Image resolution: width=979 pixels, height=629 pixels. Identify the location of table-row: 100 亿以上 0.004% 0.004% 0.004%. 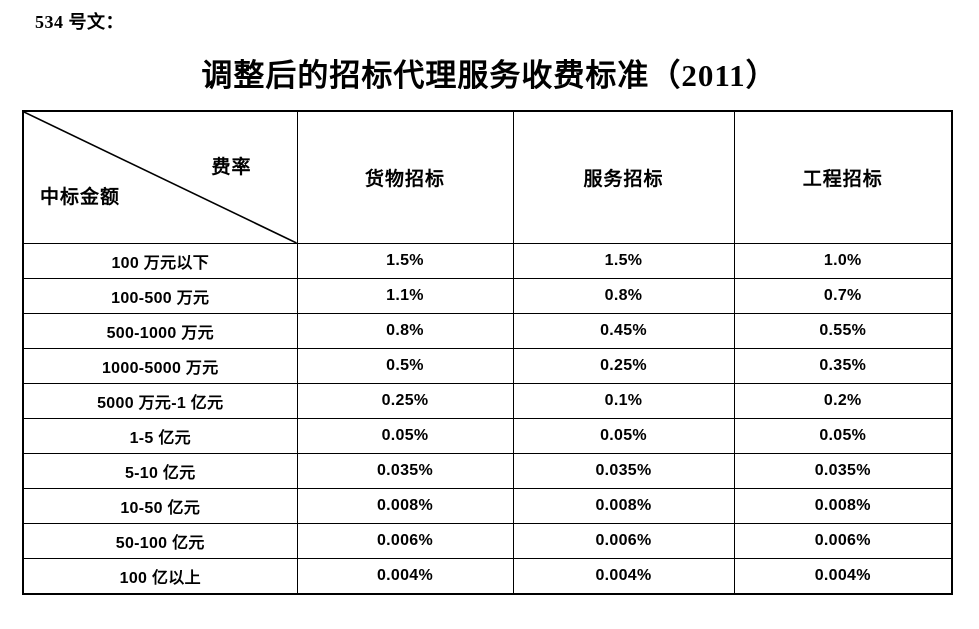
(487, 576).